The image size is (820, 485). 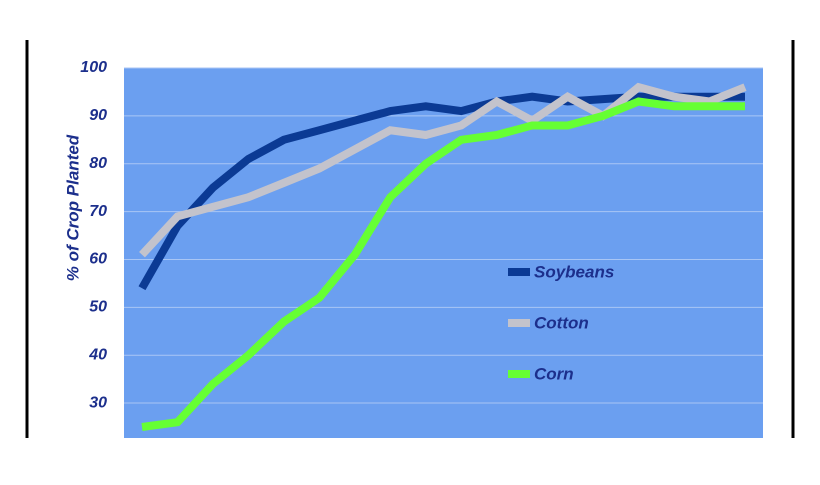 I want to click on y-tick-label: 60, so click(x=98, y=259).